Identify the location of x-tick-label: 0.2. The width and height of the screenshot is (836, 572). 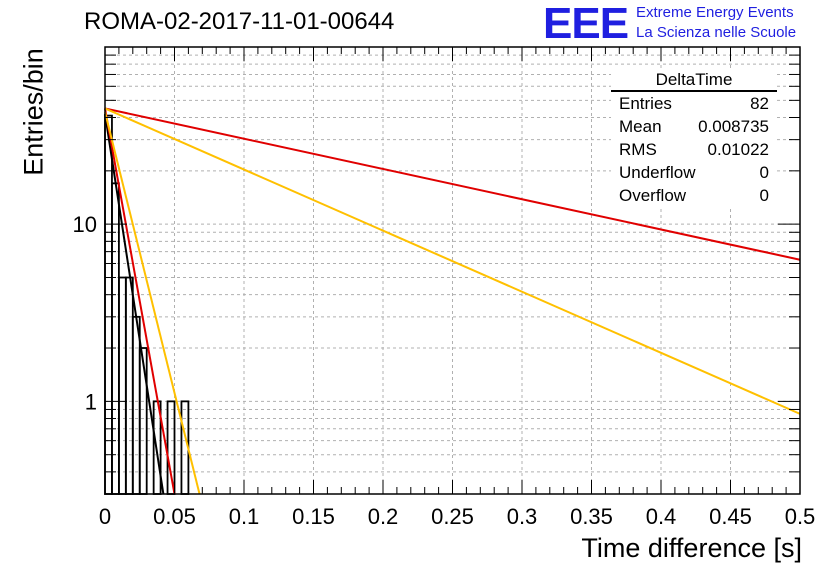
(383, 516).